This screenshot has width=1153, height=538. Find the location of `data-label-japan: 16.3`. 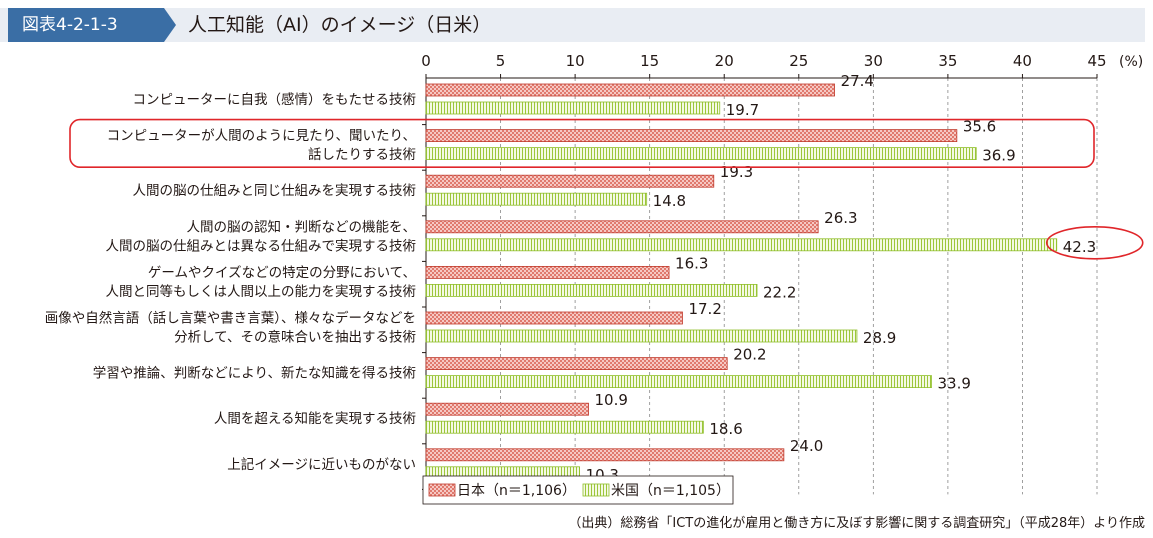

data-label-japan: 16.3 is located at coordinates (691, 263).